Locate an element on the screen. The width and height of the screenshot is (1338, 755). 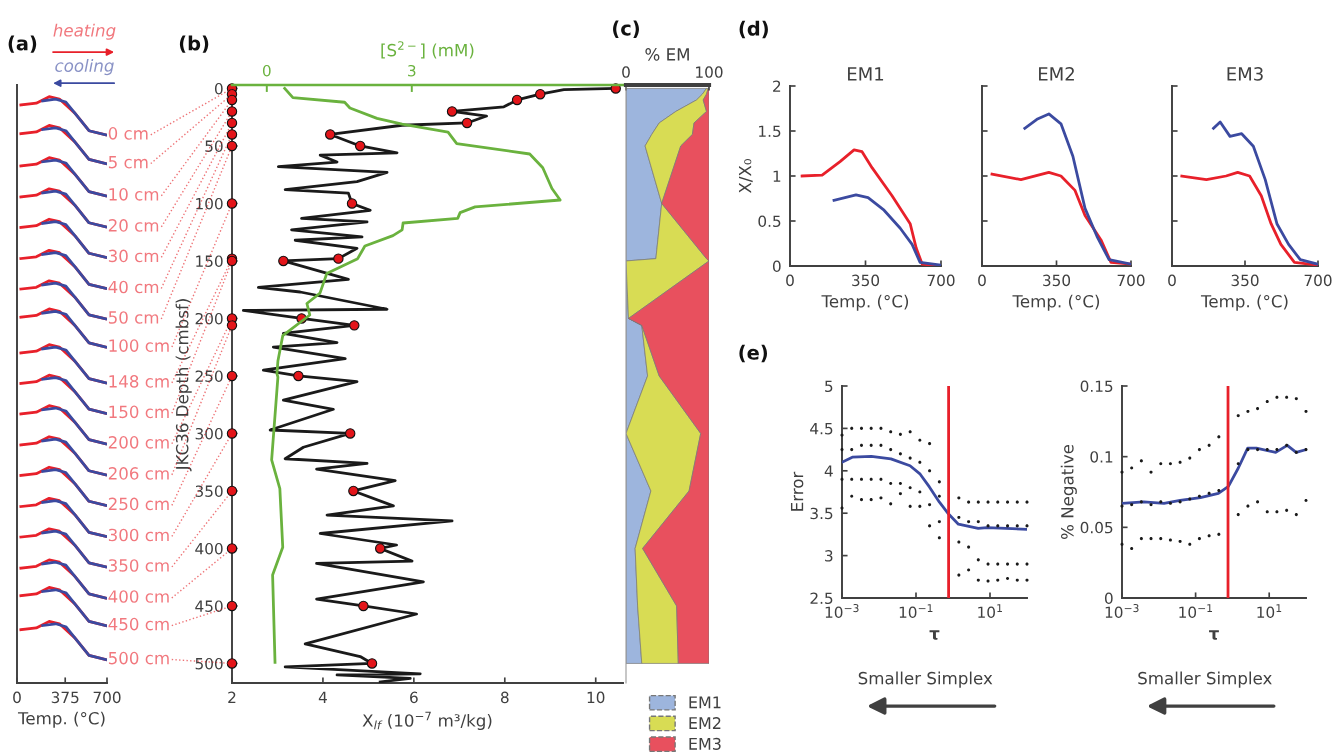
y-tick-label: 350 is located at coordinates (209, 491).